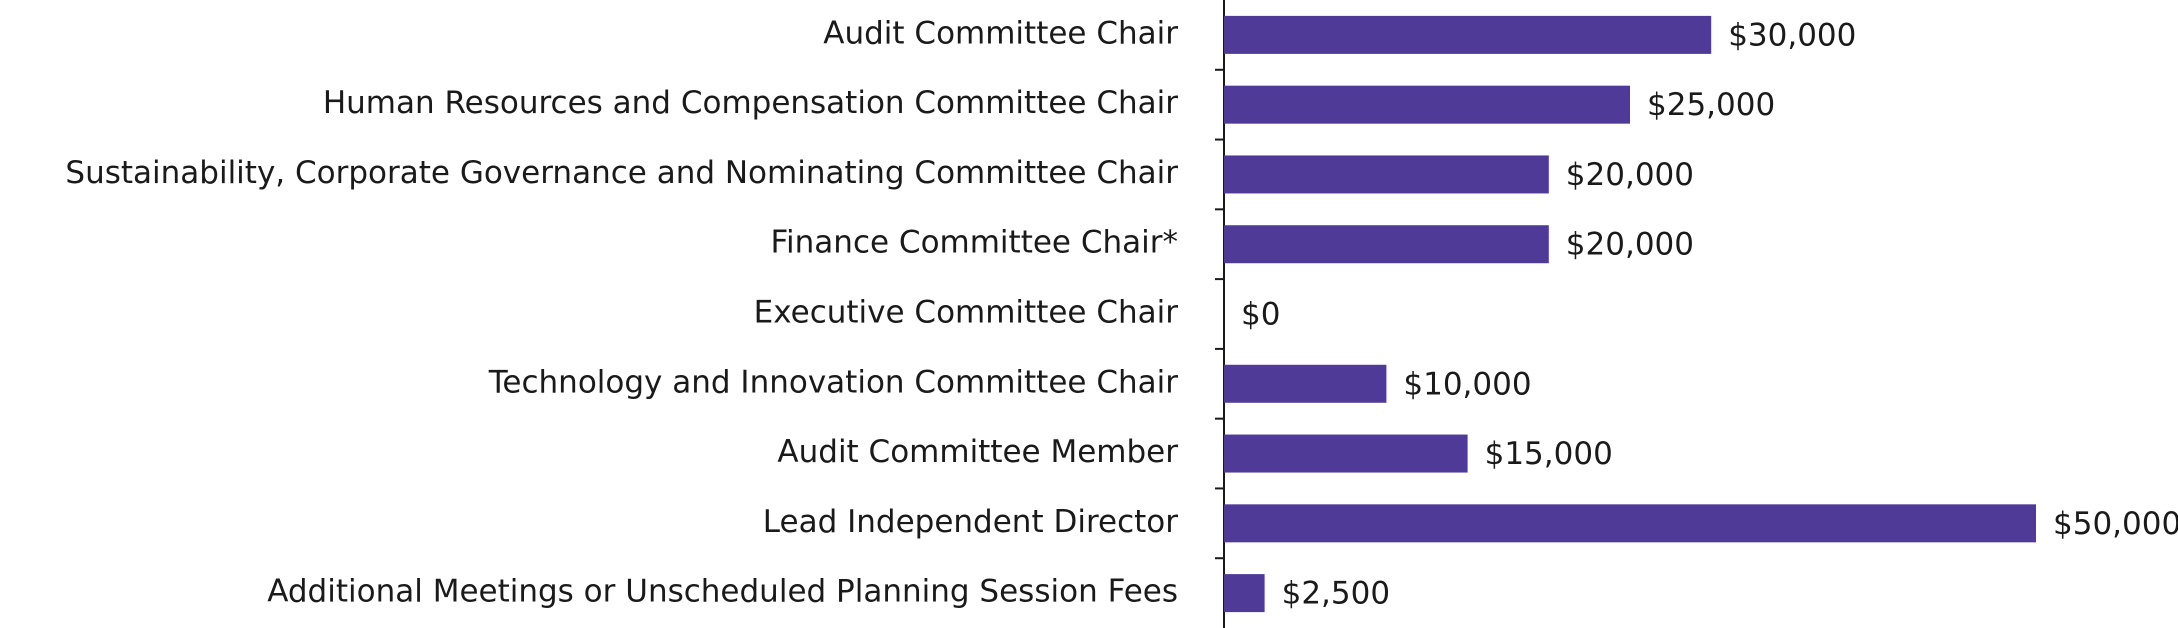 This screenshot has height=628, width=2178. I want to click on value-label: $15,000, so click(1549, 454).